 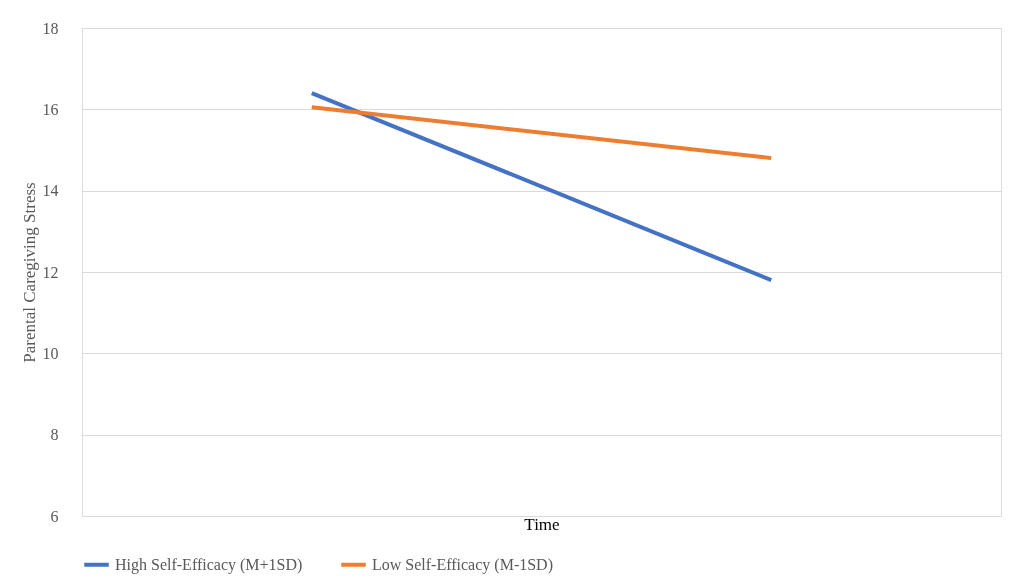 I want to click on y-tick-label: 14, so click(x=50, y=191).